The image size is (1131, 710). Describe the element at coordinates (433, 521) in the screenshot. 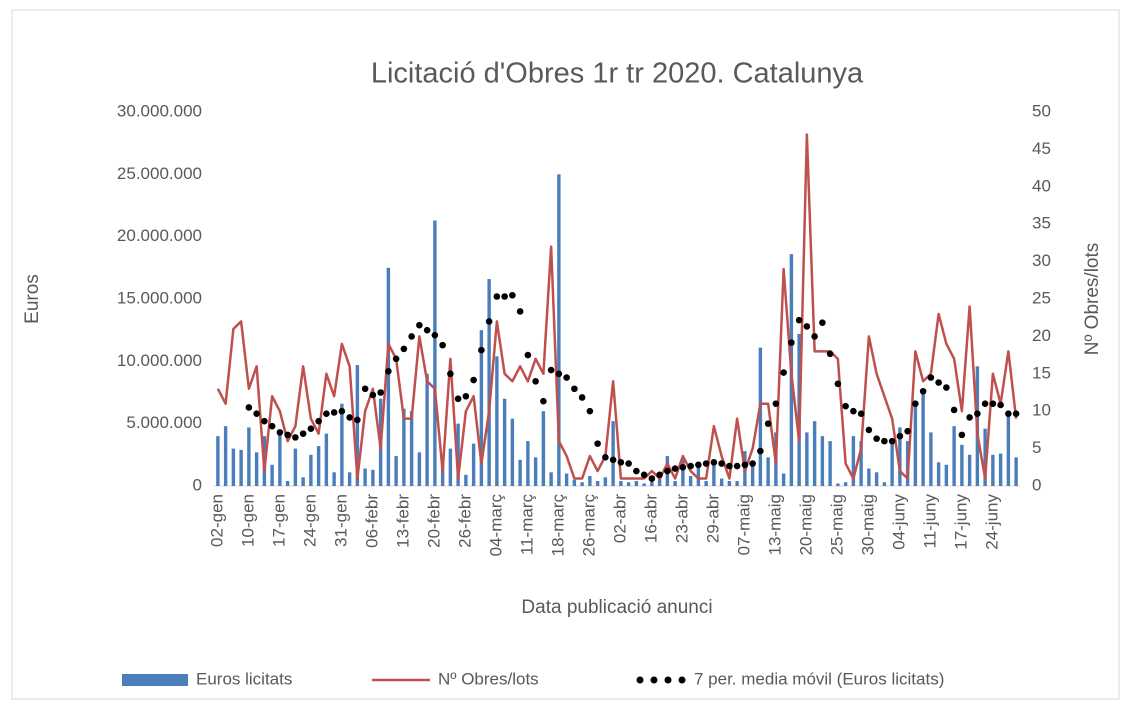

I see `x-tick-label: 20-febr` at that location.